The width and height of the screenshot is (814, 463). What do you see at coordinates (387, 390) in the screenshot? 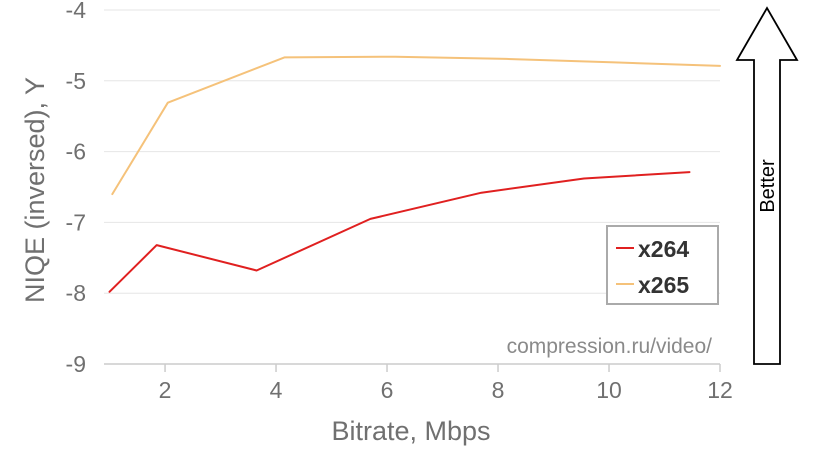
I see `x-tick-label: 6` at bounding box center [387, 390].